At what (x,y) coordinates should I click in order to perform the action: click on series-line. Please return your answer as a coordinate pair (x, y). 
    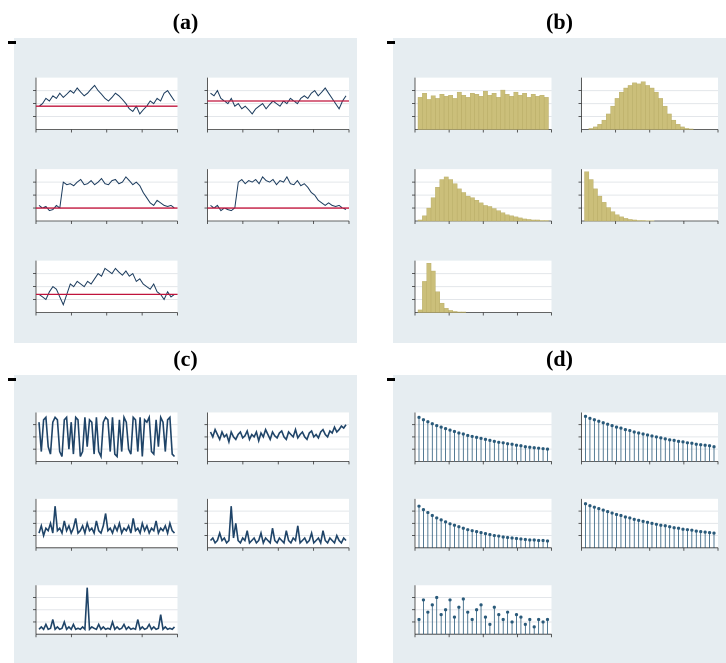
    Looking at the image, I should click on (107, 522).